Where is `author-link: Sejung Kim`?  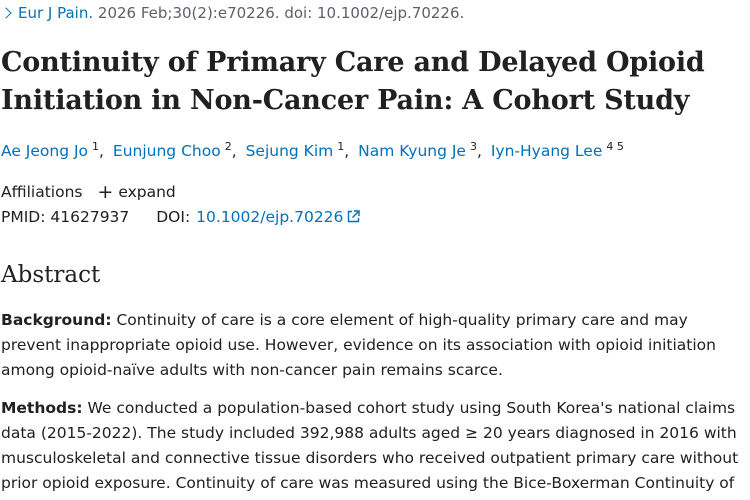 author-link: Sejung Kim is located at coordinates (289, 151).